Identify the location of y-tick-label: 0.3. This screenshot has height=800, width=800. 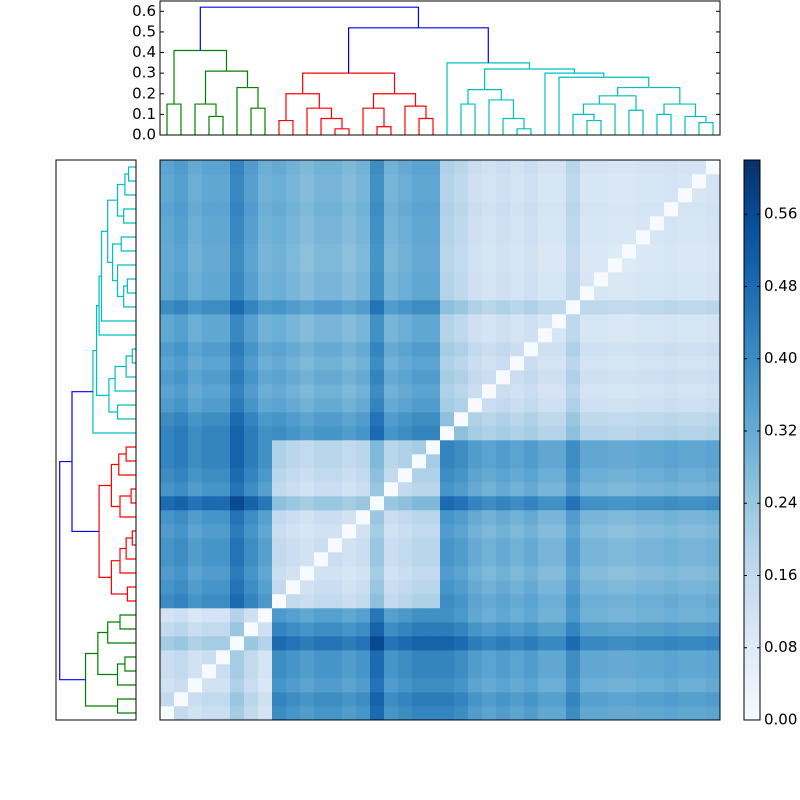
(144, 73).